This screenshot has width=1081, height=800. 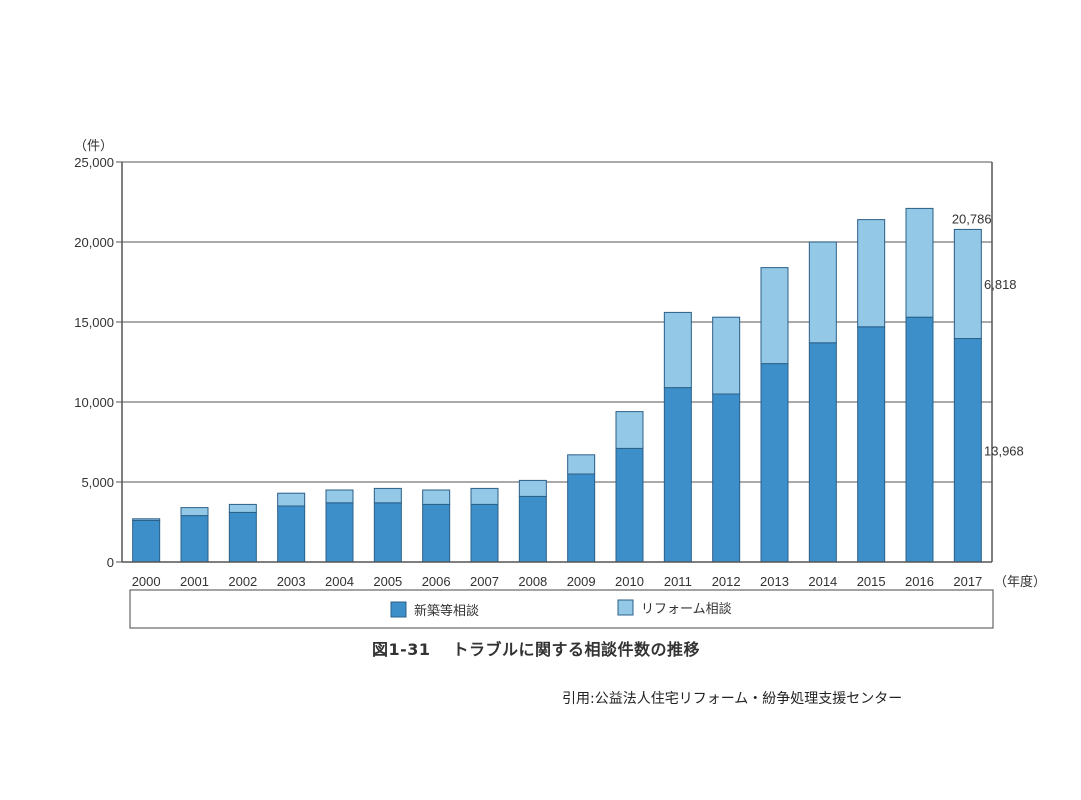 What do you see at coordinates (678, 581) in the screenshot?
I see `x-tick-label: 2011` at bounding box center [678, 581].